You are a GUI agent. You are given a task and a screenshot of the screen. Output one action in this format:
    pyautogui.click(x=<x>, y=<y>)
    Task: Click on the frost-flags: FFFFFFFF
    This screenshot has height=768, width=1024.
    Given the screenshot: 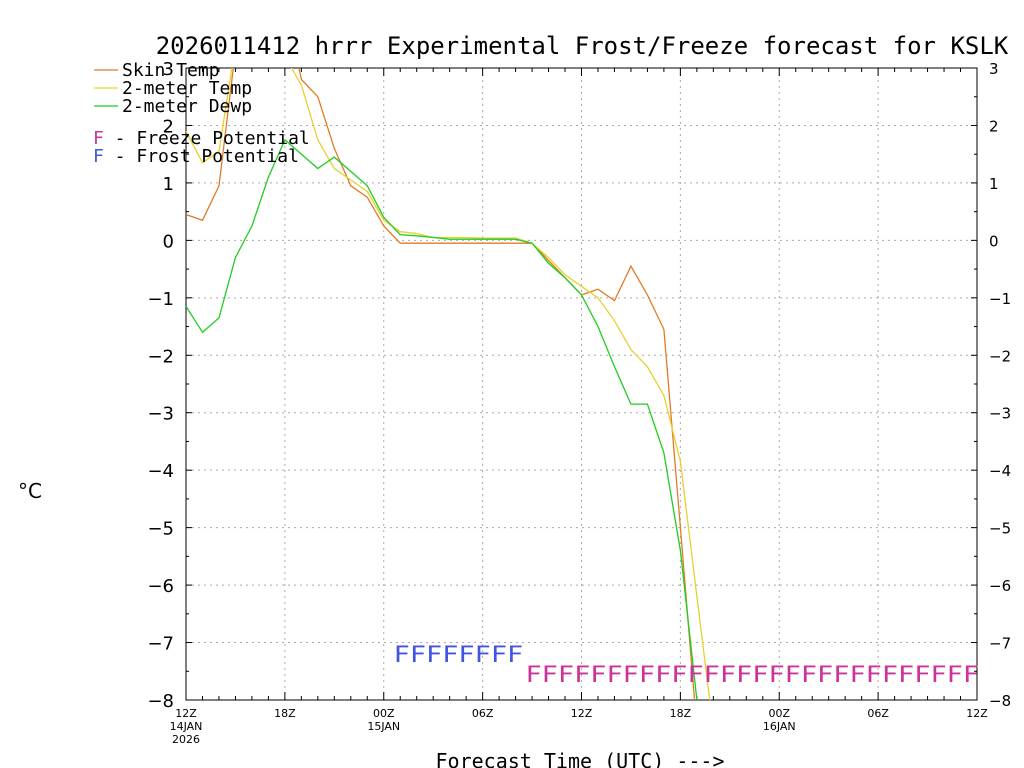 What is the action you would take?
    pyautogui.click(x=459, y=655)
    